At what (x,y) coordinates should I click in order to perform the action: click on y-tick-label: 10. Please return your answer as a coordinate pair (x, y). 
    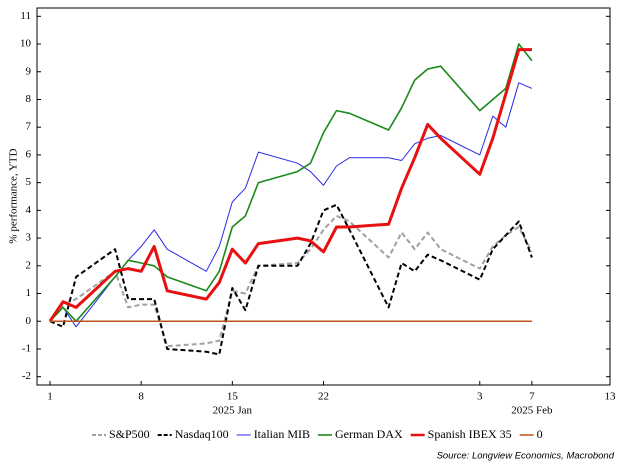
    Looking at the image, I should click on (26, 44).